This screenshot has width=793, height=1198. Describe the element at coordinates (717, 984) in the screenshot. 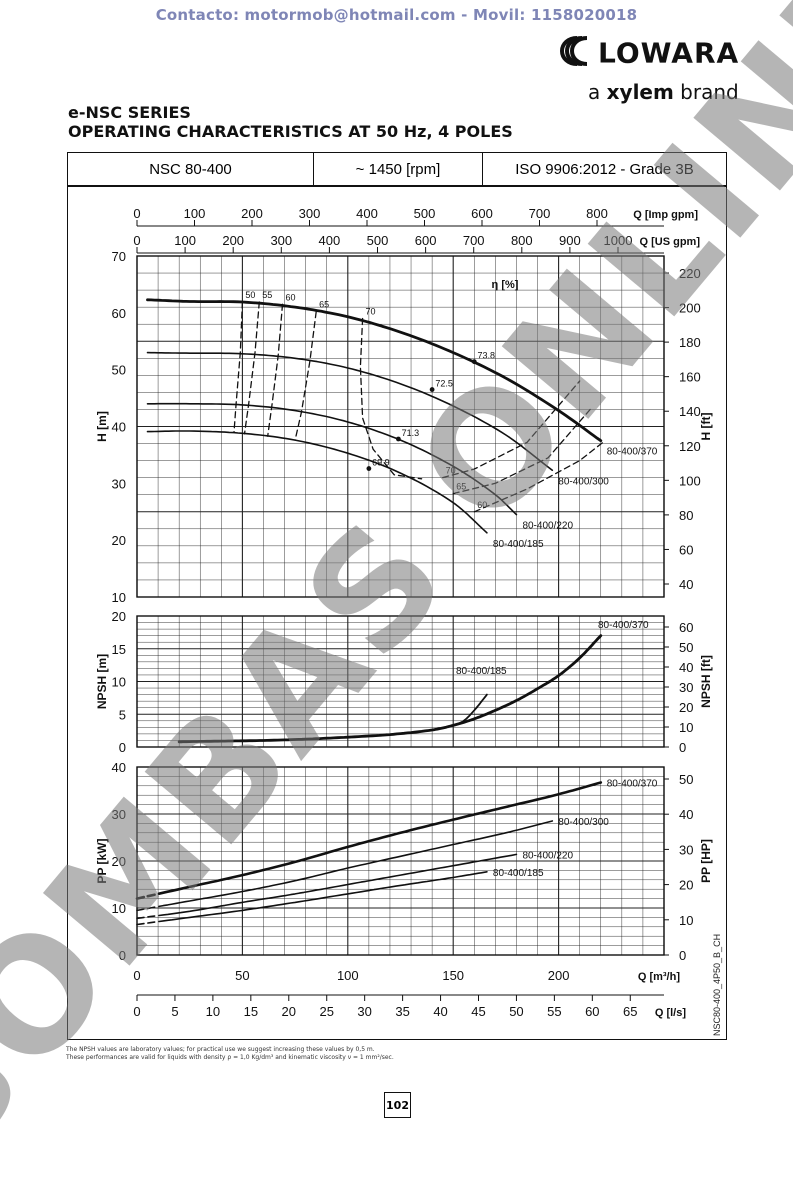

I see `document-code: NSC80-400_4P50_B_CH` at that location.